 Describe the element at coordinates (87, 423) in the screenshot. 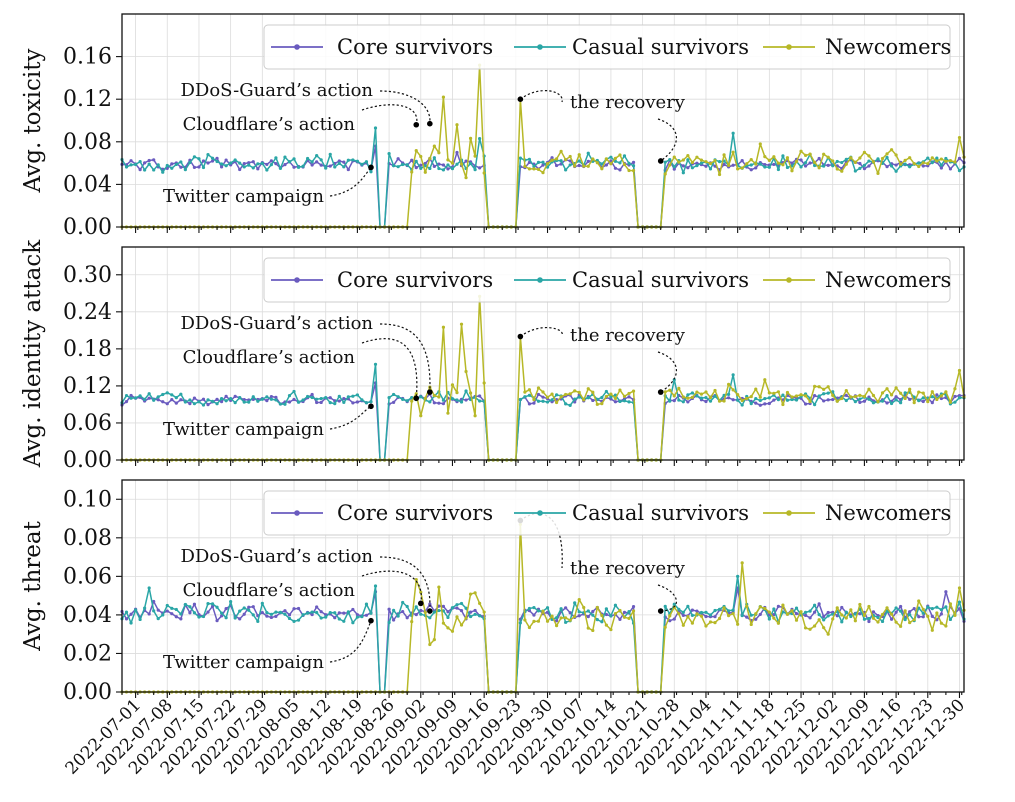

I see `y-tick-label: 0.06` at that location.